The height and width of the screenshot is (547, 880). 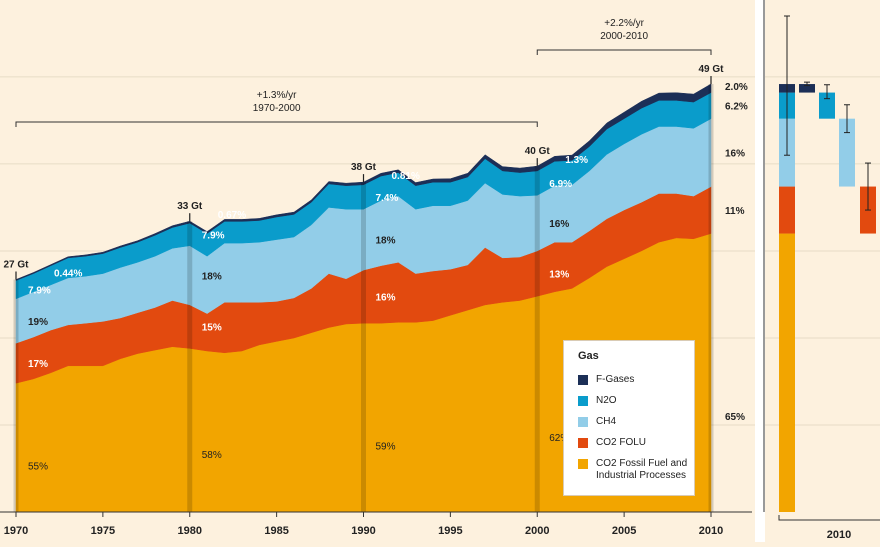 What do you see at coordinates (232, 215) in the screenshot?
I see `share-label: 0.67%` at bounding box center [232, 215].